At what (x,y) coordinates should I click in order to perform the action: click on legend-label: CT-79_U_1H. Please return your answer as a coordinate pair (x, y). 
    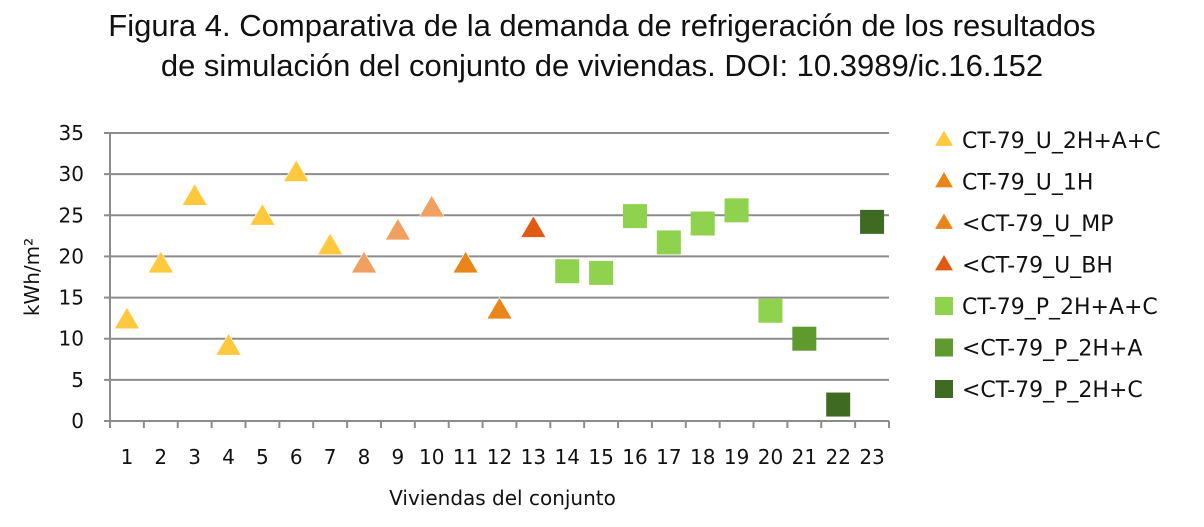
    Looking at the image, I should click on (1027, 183).